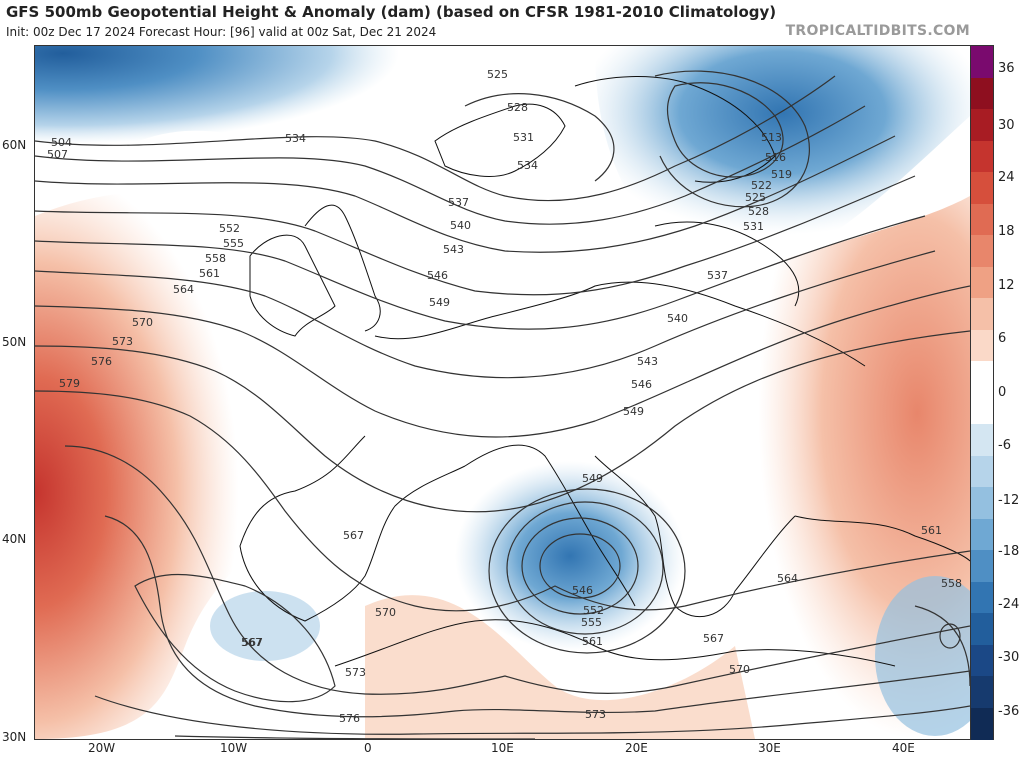  What do you see at coordinates (368, 748) in the screenshot?
I see `lon-label: 0` at bounding box center [368, 748].